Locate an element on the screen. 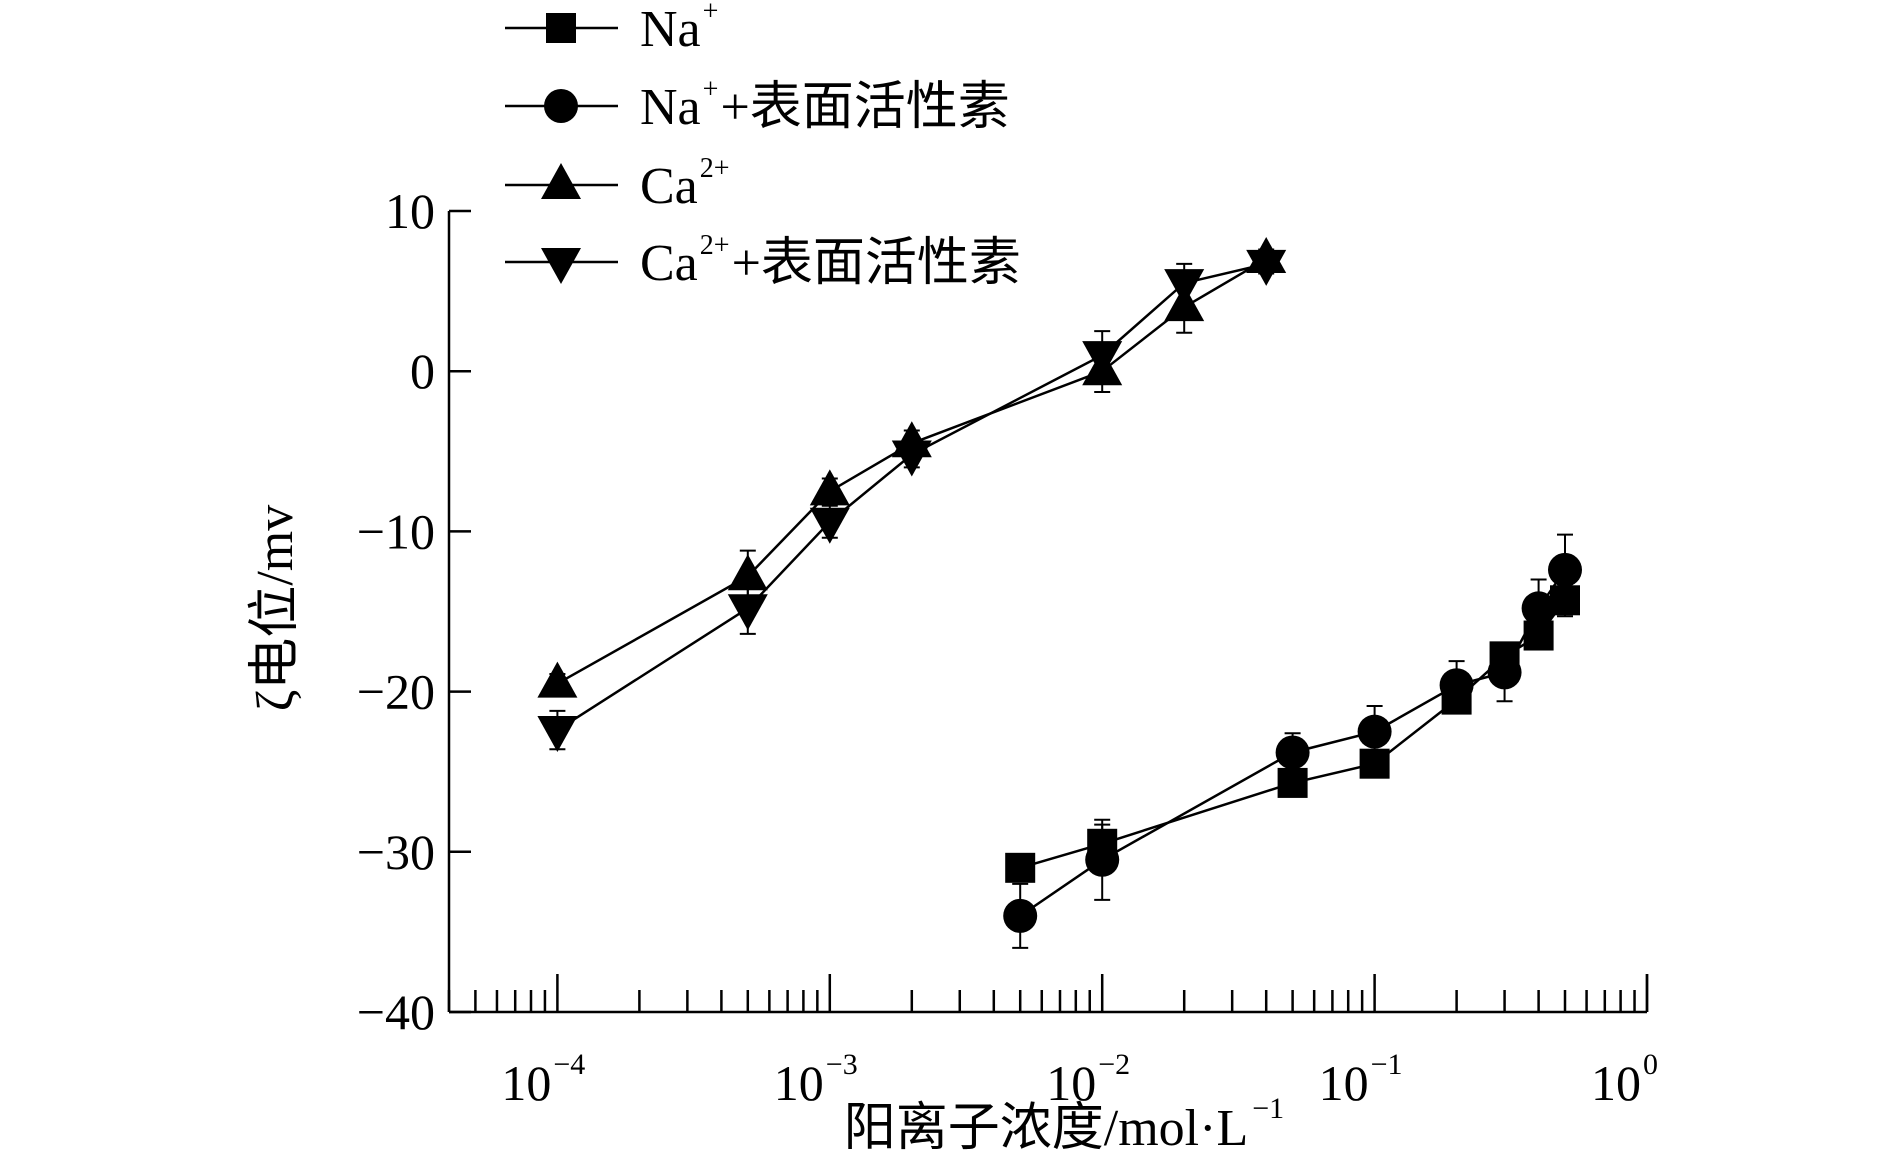 The height and width of the screenshot is (1164, 1889). legend-item-1: Na + is located at coordinates (611, 29).